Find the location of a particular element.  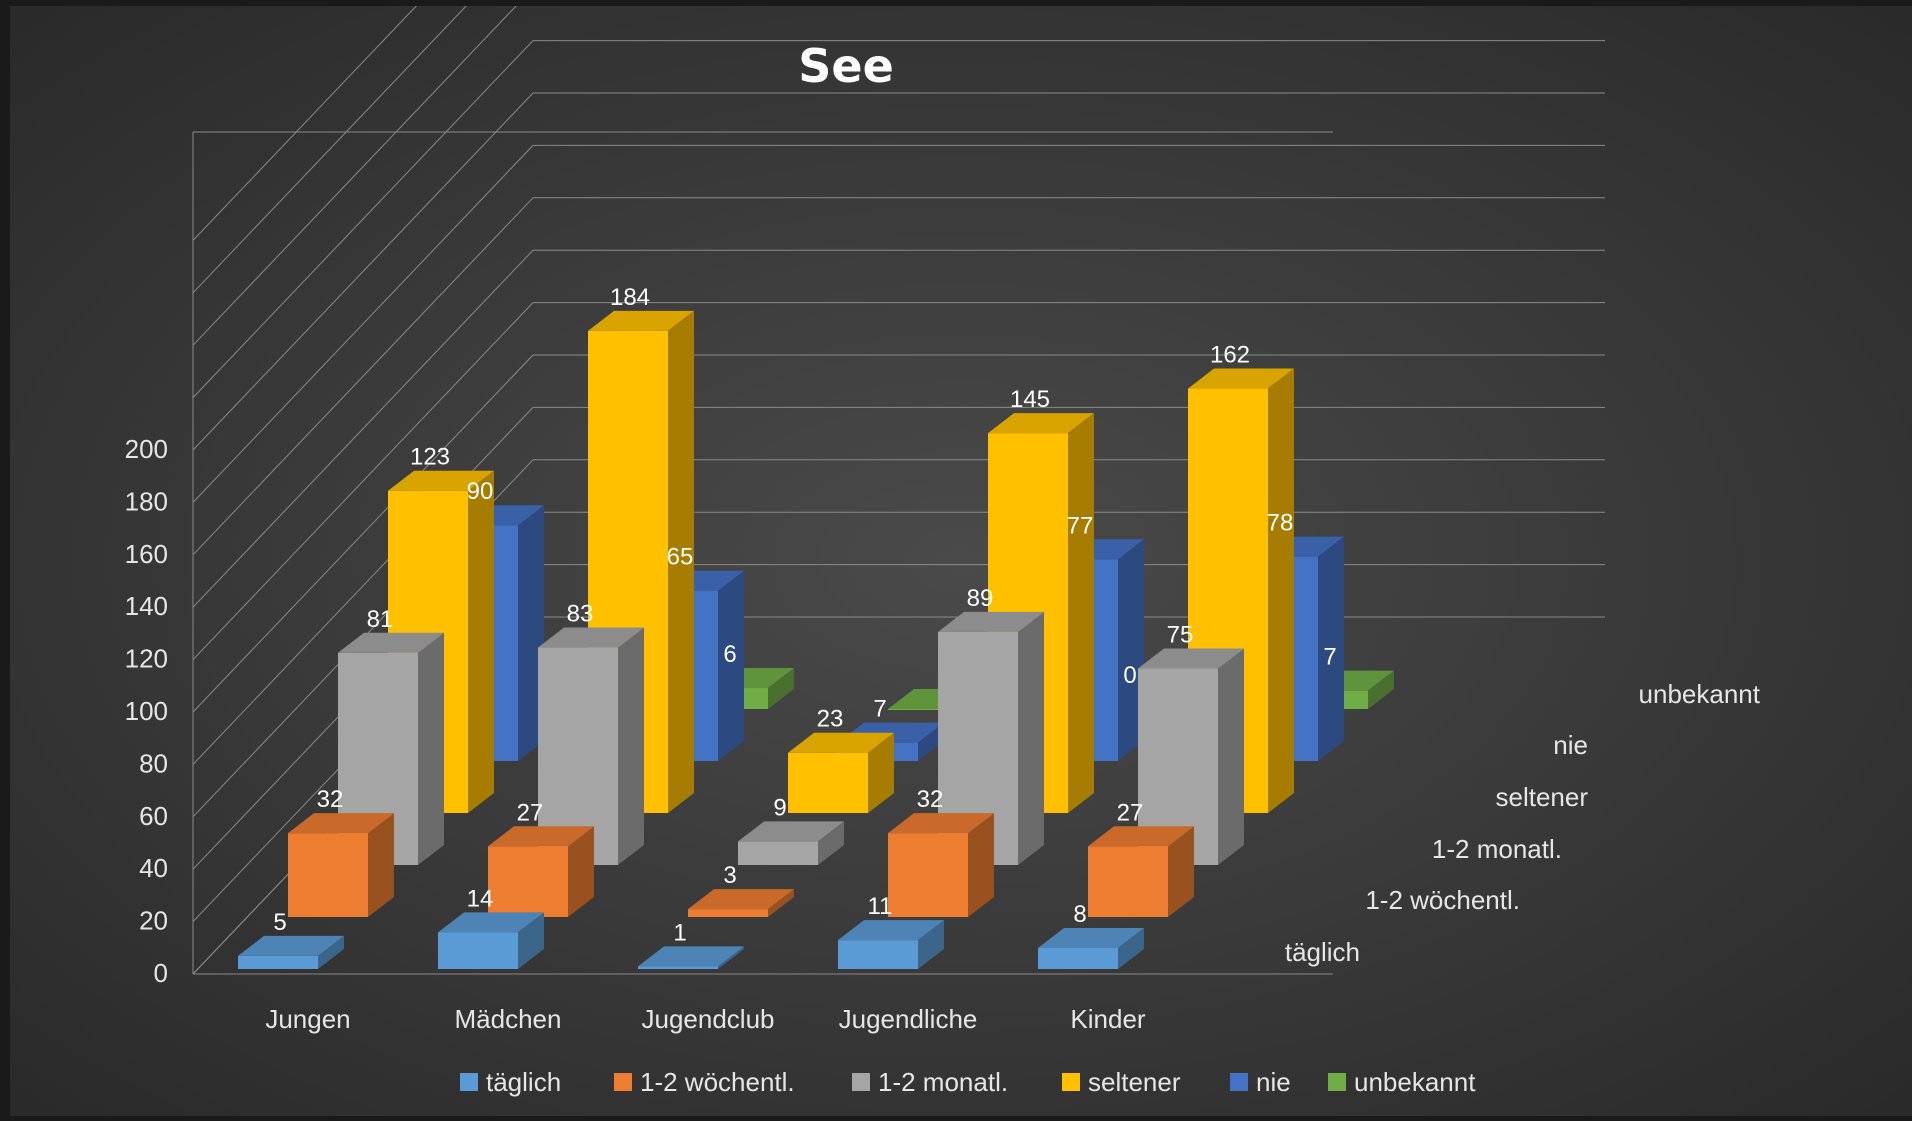

data-label: 123 is located at coordinates (430, 457).